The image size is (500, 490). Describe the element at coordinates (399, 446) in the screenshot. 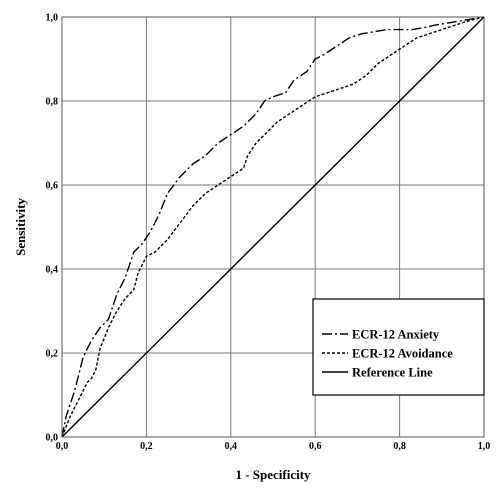

I see `x-tick-label: 0,8` at that location.